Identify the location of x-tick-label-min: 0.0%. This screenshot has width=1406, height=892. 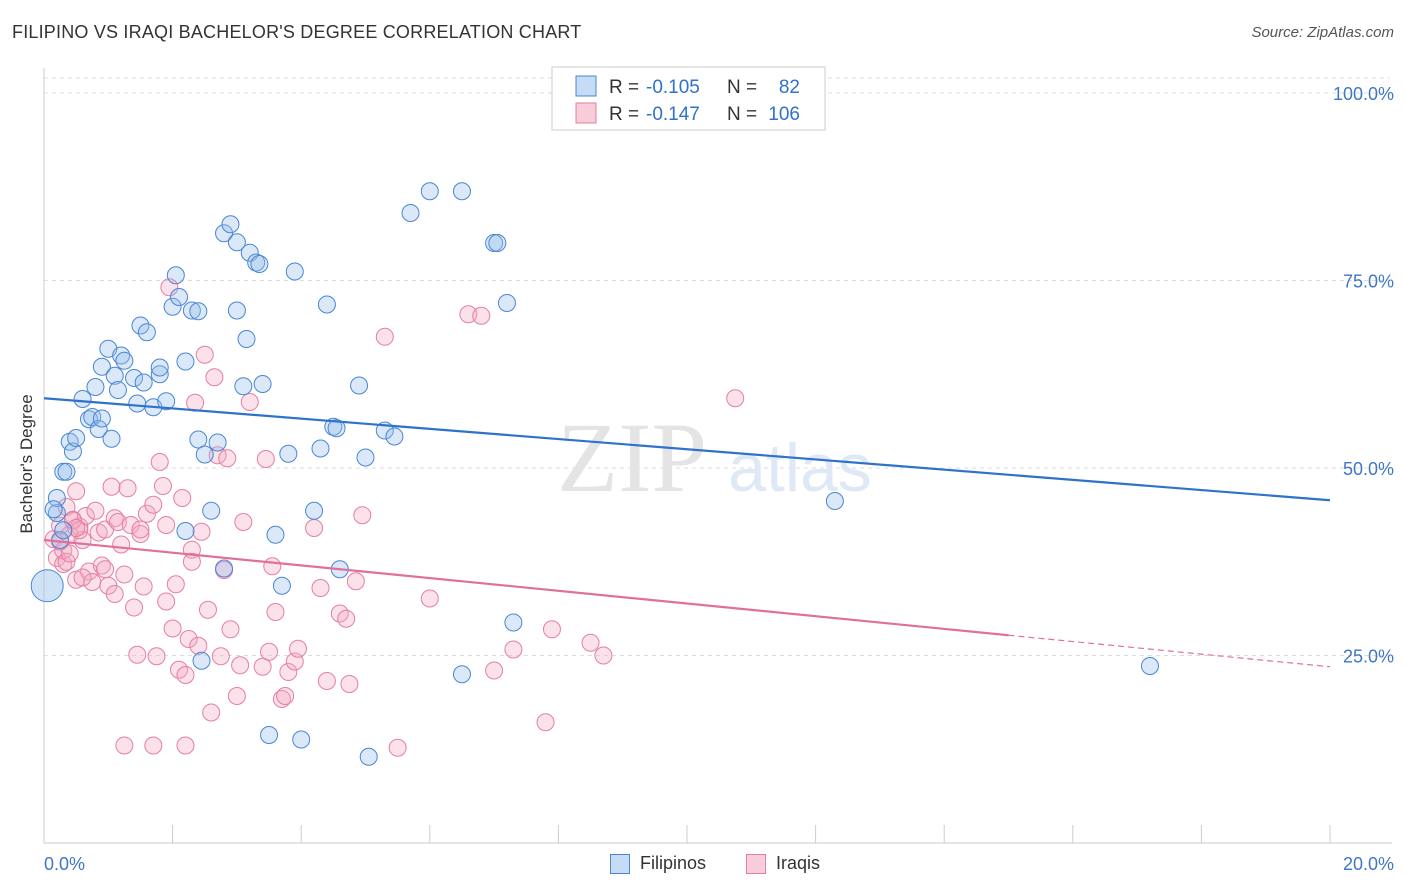
(64, 864).